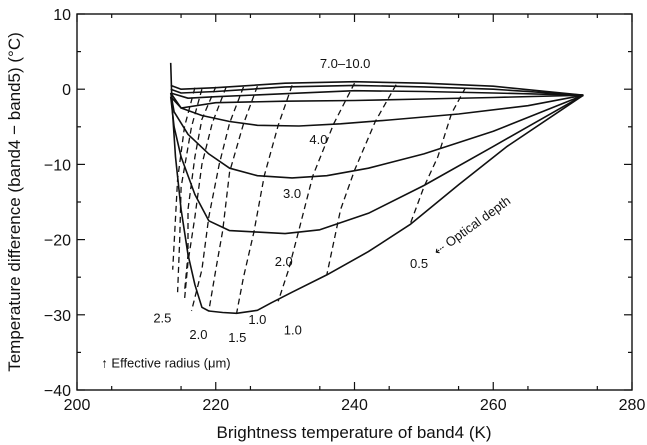  What do you see at coordinates (493, 405) in the screenshot?
I see `x-tick-label: 260` at bounding box center [493, 405].